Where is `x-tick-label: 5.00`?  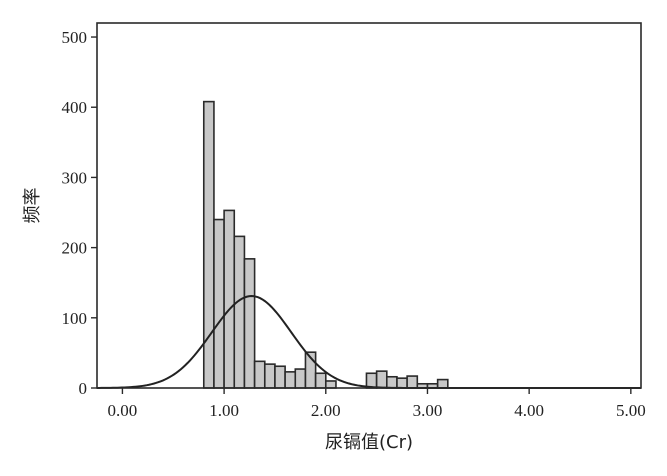 x-tick-label: 5.00 is located at coordinates (631, 410).